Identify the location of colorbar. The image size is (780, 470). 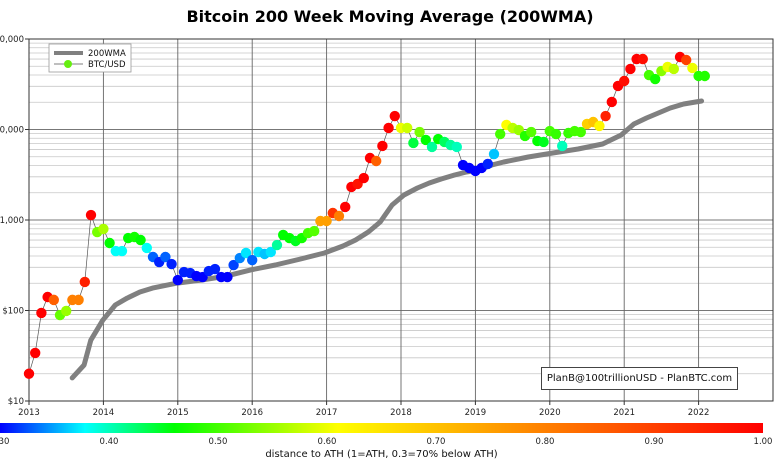
(381, 428).